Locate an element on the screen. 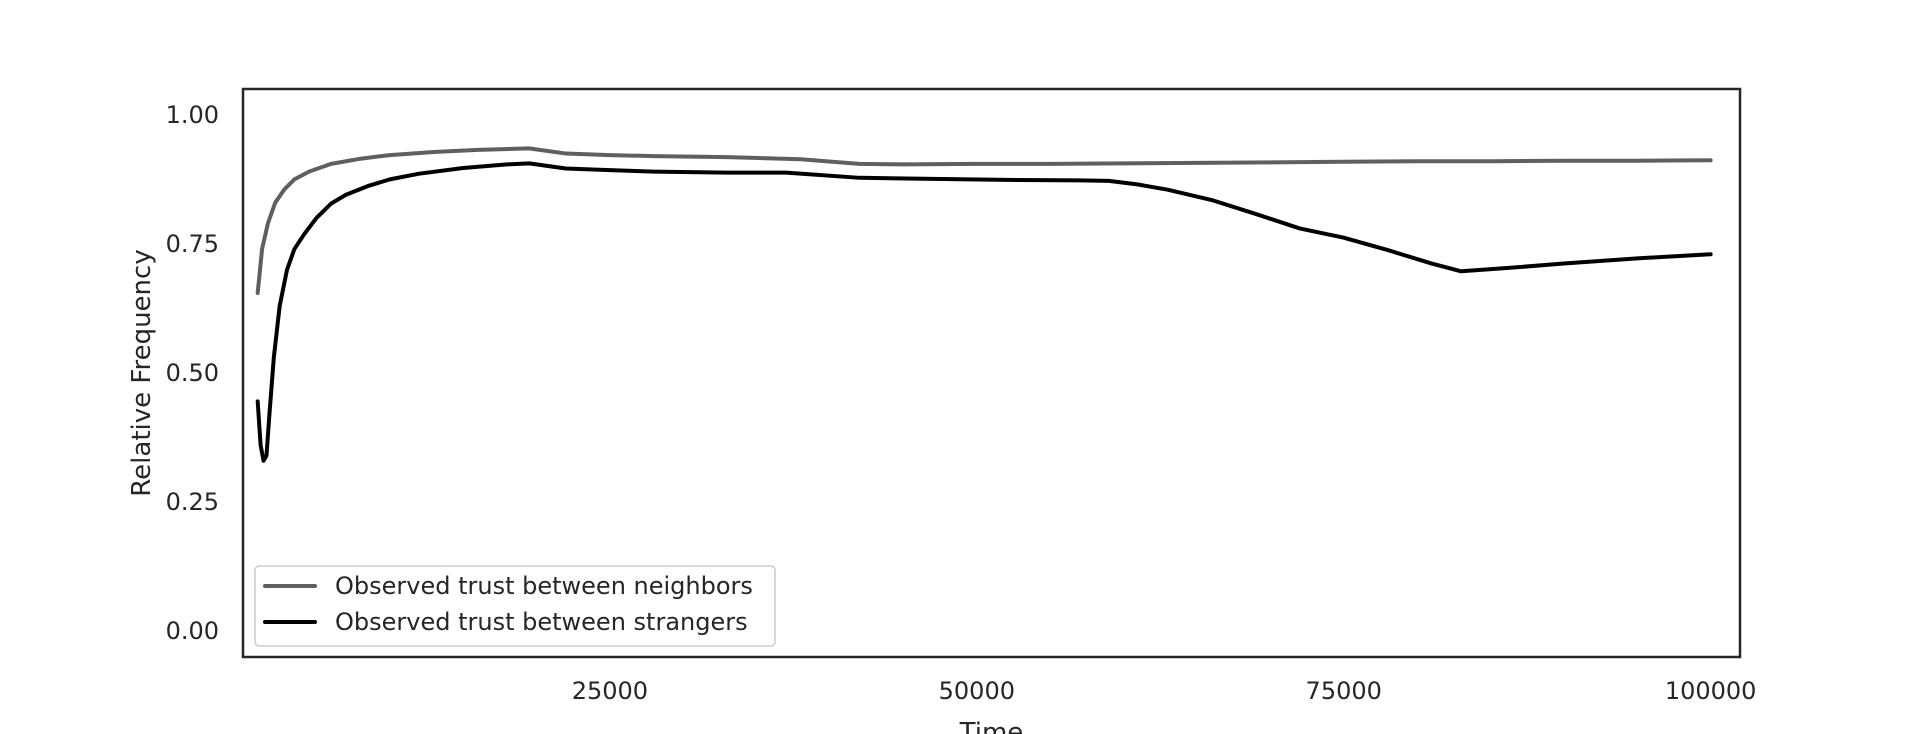  x-tick-label: 50000 is located at coordinates (977, 691).